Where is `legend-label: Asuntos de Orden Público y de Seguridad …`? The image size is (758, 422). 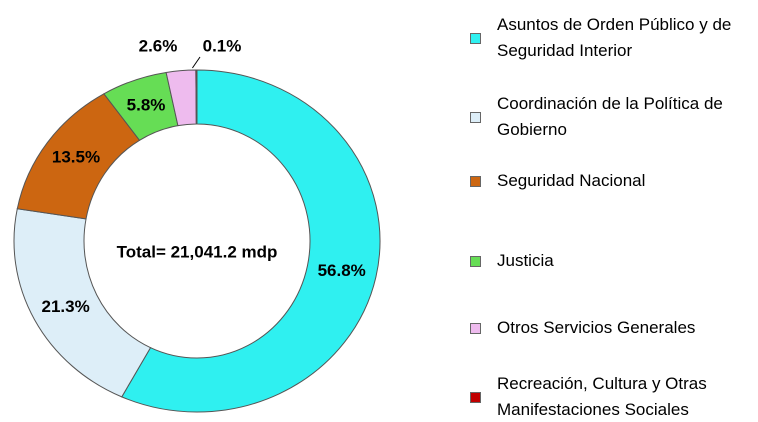
legend-label: Asuntos de Orden Público y de Seguridad … is located at coordinates (614, 37).